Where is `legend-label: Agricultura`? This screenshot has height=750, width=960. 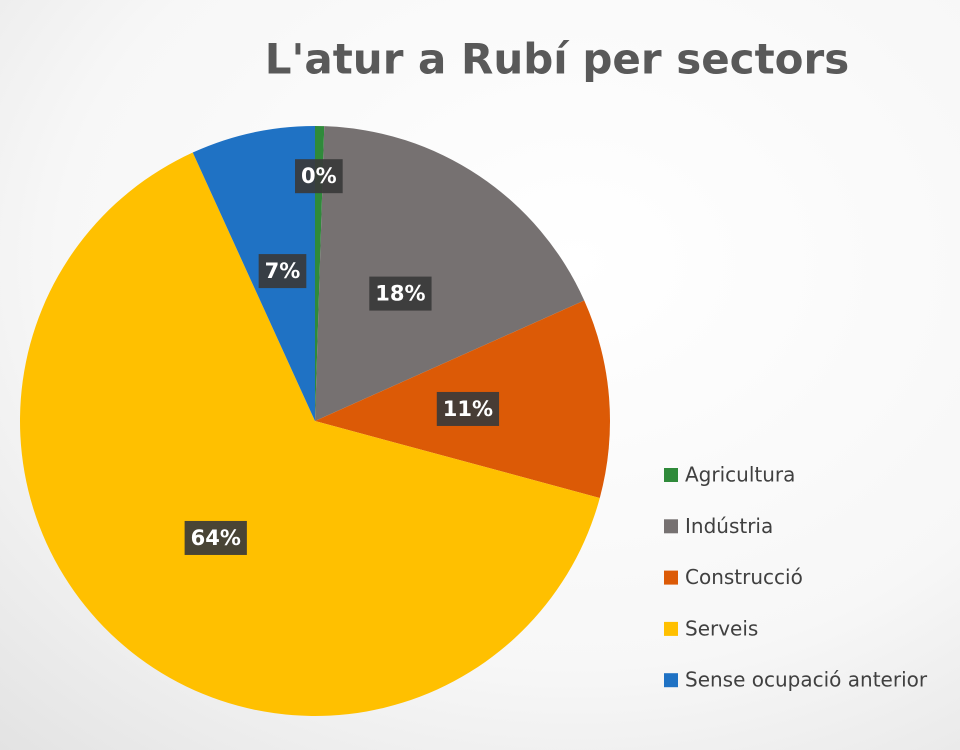
legend-label: Agricultura is located at coordinates (740, 475).